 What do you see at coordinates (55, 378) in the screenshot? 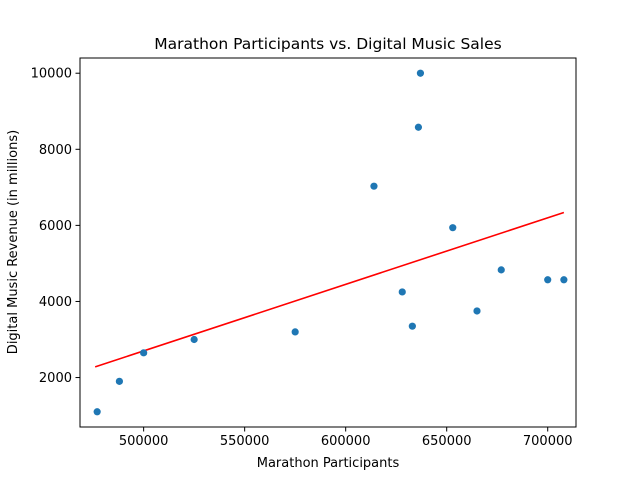
I see `y-tick-label: 2000` at bounding box center [55, 378].